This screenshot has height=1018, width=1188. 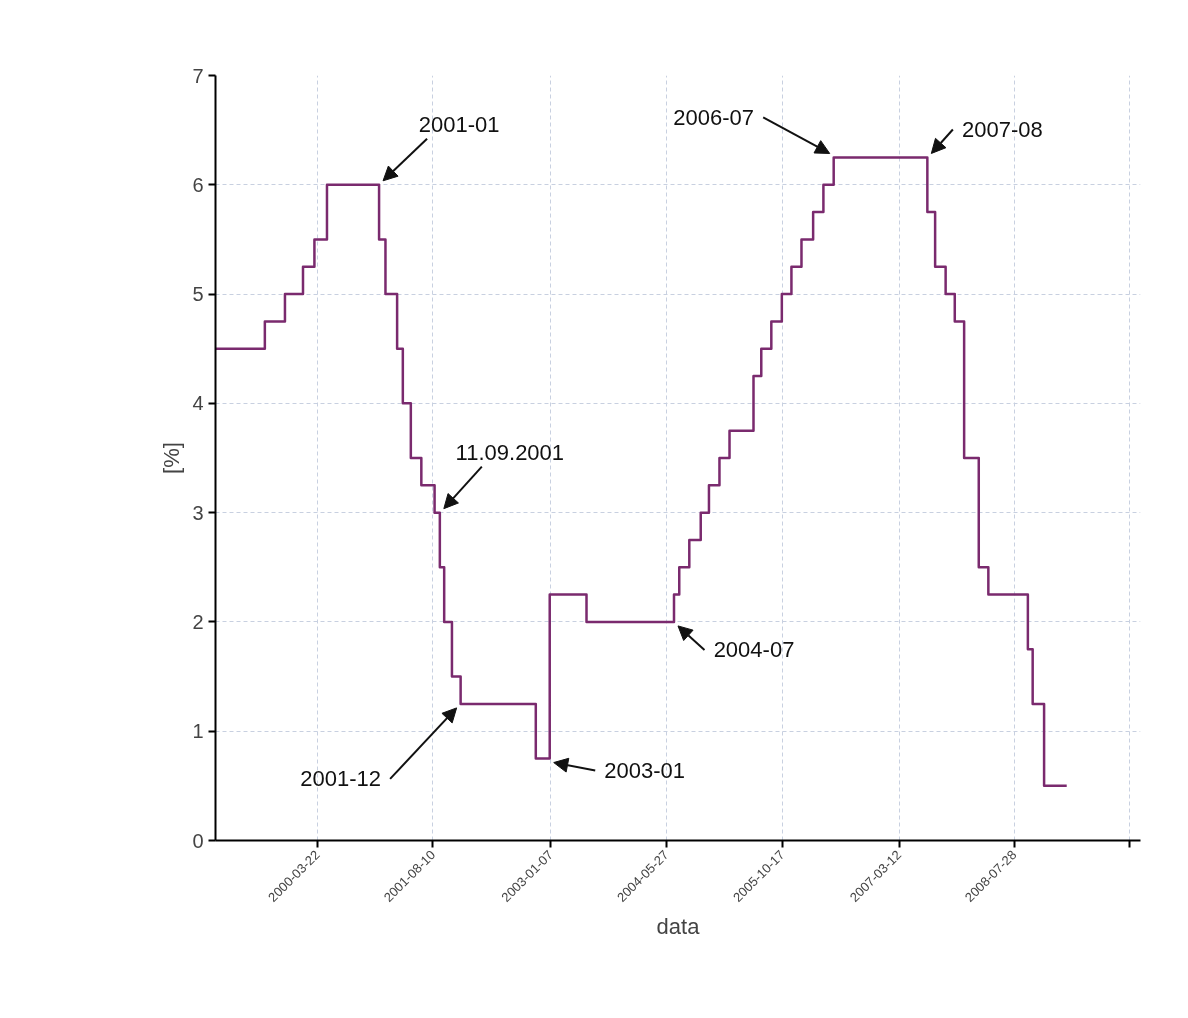 What do you see at coordinates (510, 453) in the screenshot?
I see `annotation: 11.09.2001` at bounding box center [510, 453].